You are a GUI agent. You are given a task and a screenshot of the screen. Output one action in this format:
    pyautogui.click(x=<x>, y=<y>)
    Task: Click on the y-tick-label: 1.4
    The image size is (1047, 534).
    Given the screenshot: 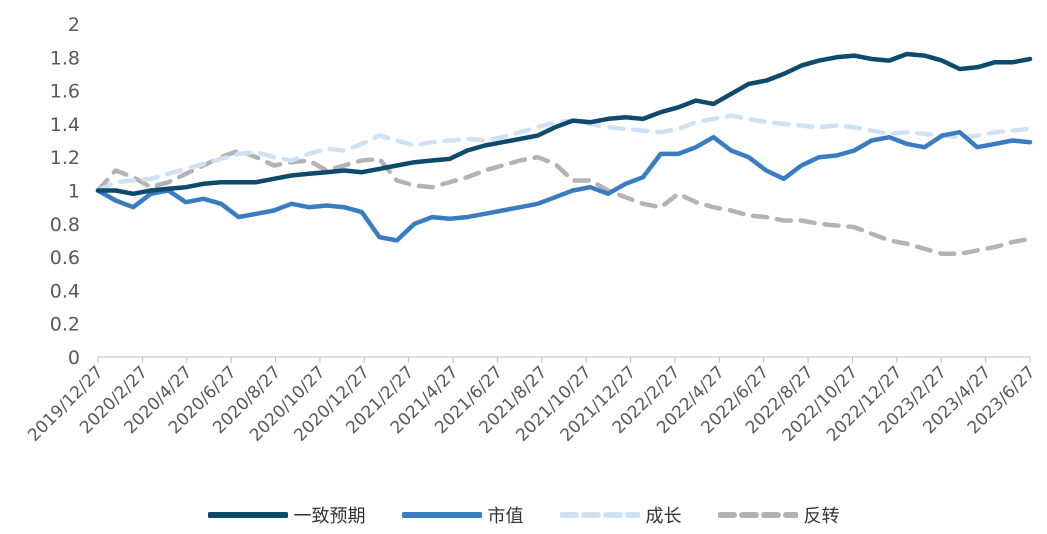 What is the action you would take?
    pyautogui.click(x=65, y=125)
    